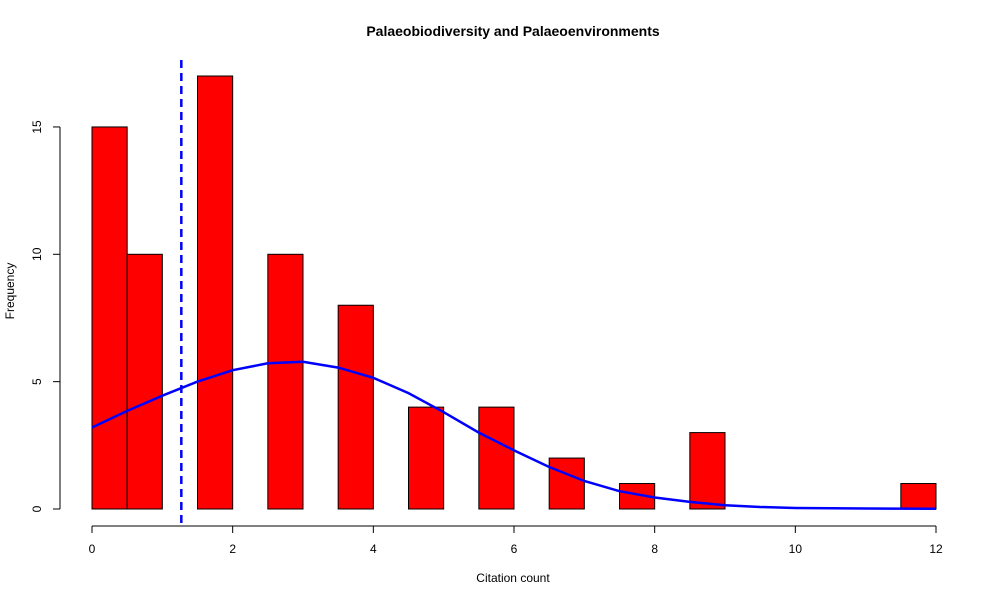 Image resolution: width=1000 pixels, height=600 pixels. Describe the element at coordinates (45, 316) in the screenshot. I see `y-axis: 0 5 10 15` at that location.